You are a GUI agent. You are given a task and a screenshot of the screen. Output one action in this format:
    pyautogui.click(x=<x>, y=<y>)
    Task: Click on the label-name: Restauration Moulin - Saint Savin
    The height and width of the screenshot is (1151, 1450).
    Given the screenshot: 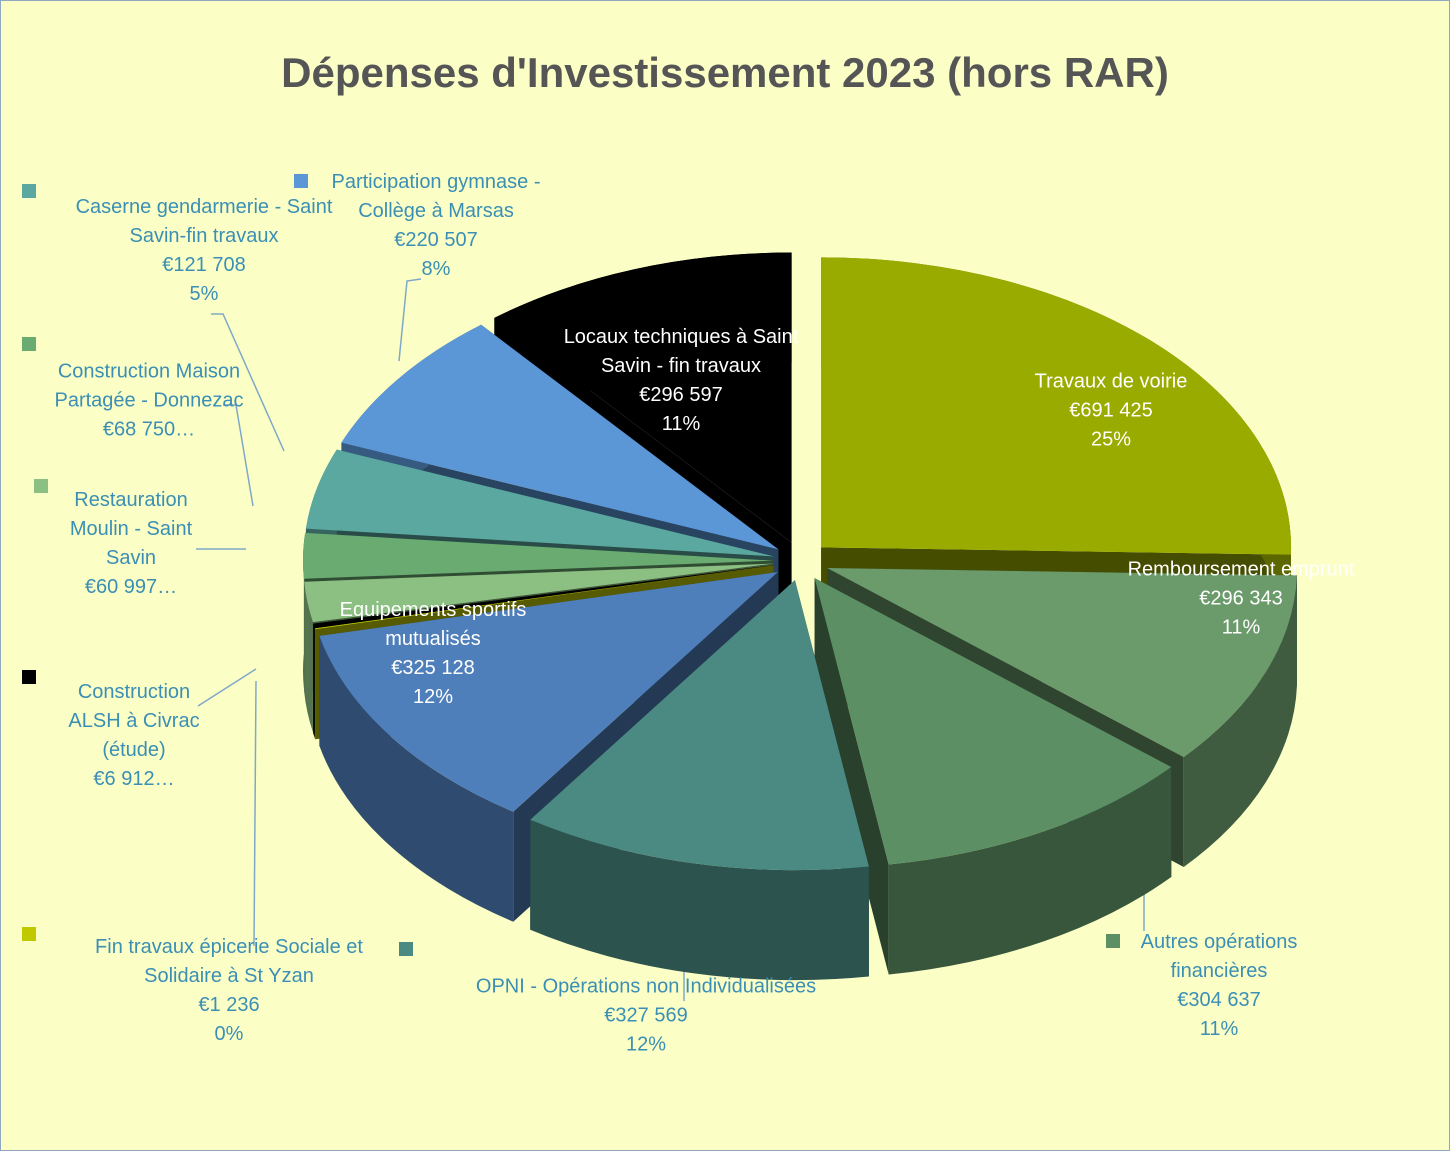 What is the action you would take?
    pyautogui.click(x=131, y=529)
    